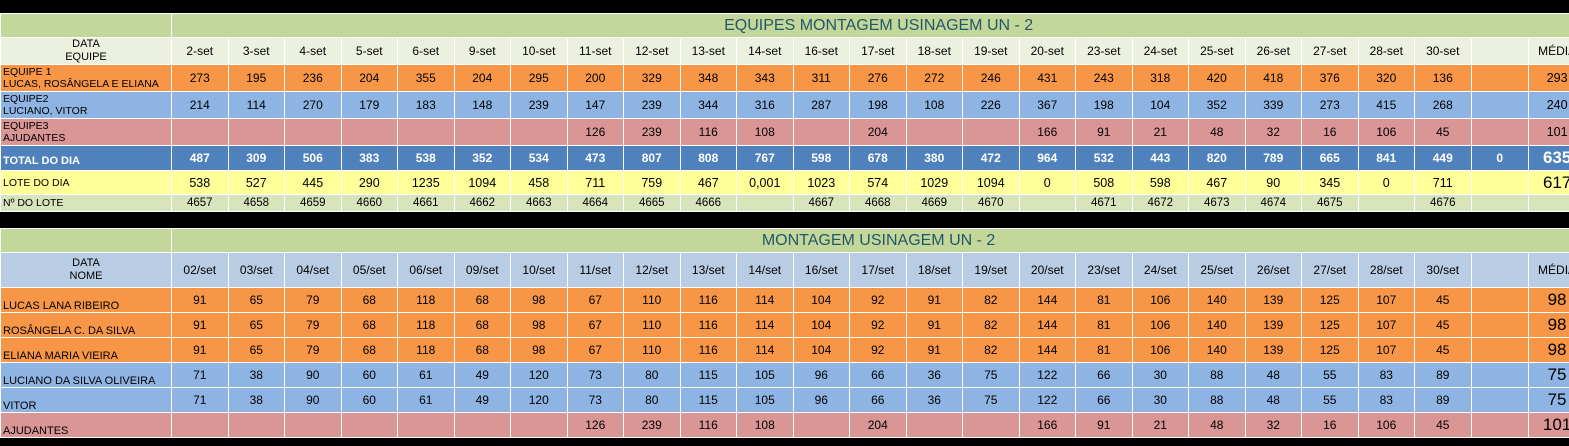  What do you see at coordinates (821, 78) in the screenshot?
I see `t1-cell: 311` at bounding box center [821, 78].